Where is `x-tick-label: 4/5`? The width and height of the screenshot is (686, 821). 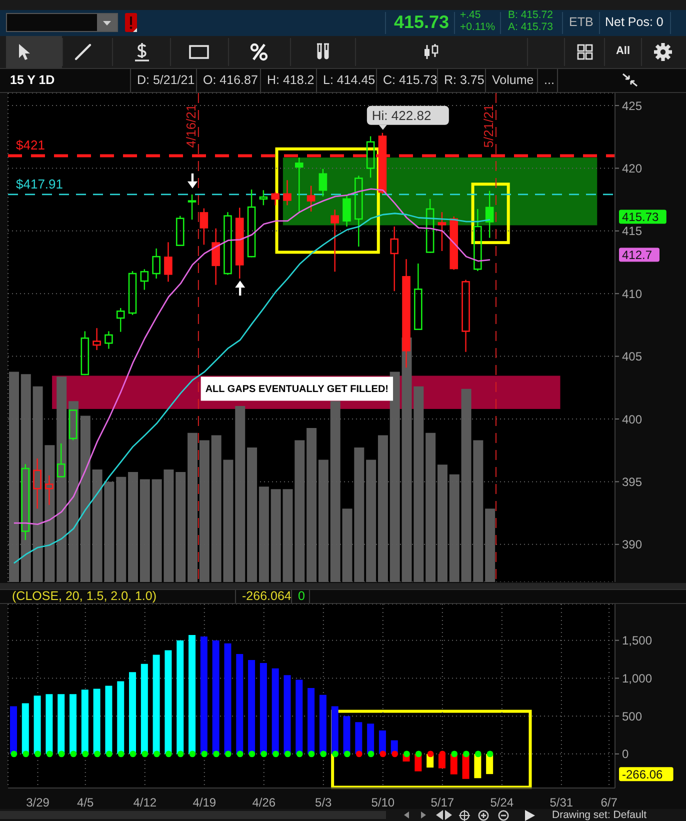 x-tick-label: 4/5 is located at coordinates (85, 803).